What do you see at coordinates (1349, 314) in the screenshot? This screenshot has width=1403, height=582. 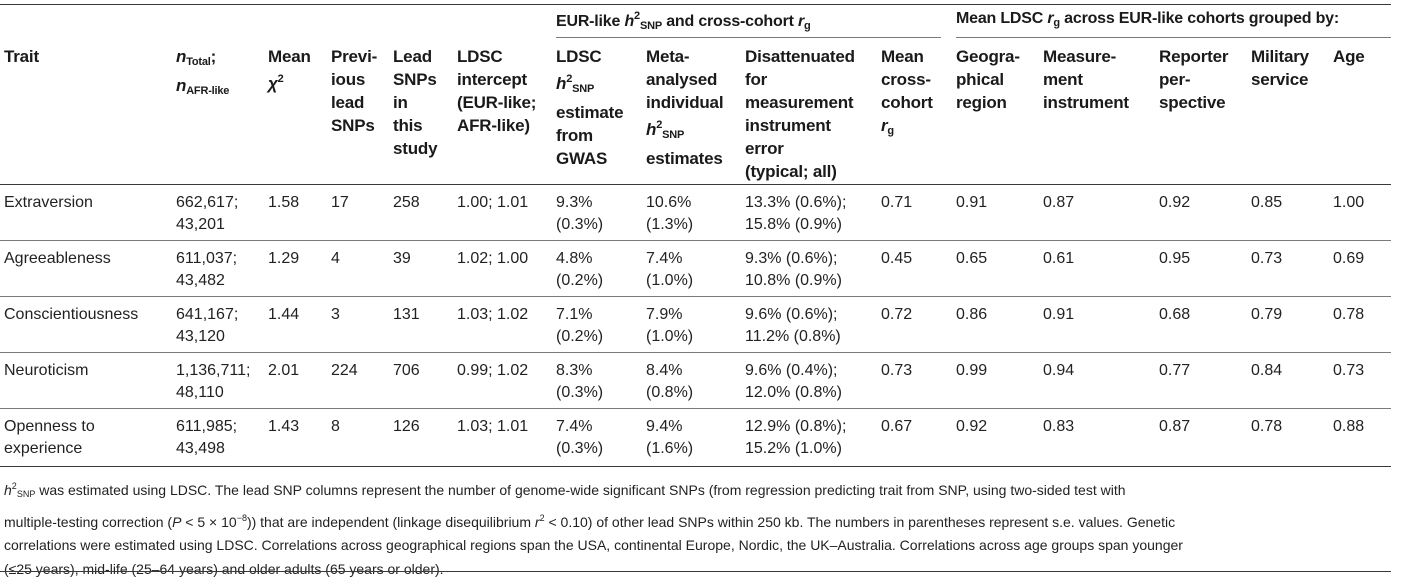 I see `cell-age: 0.78` at bounding box center [1349, 314].